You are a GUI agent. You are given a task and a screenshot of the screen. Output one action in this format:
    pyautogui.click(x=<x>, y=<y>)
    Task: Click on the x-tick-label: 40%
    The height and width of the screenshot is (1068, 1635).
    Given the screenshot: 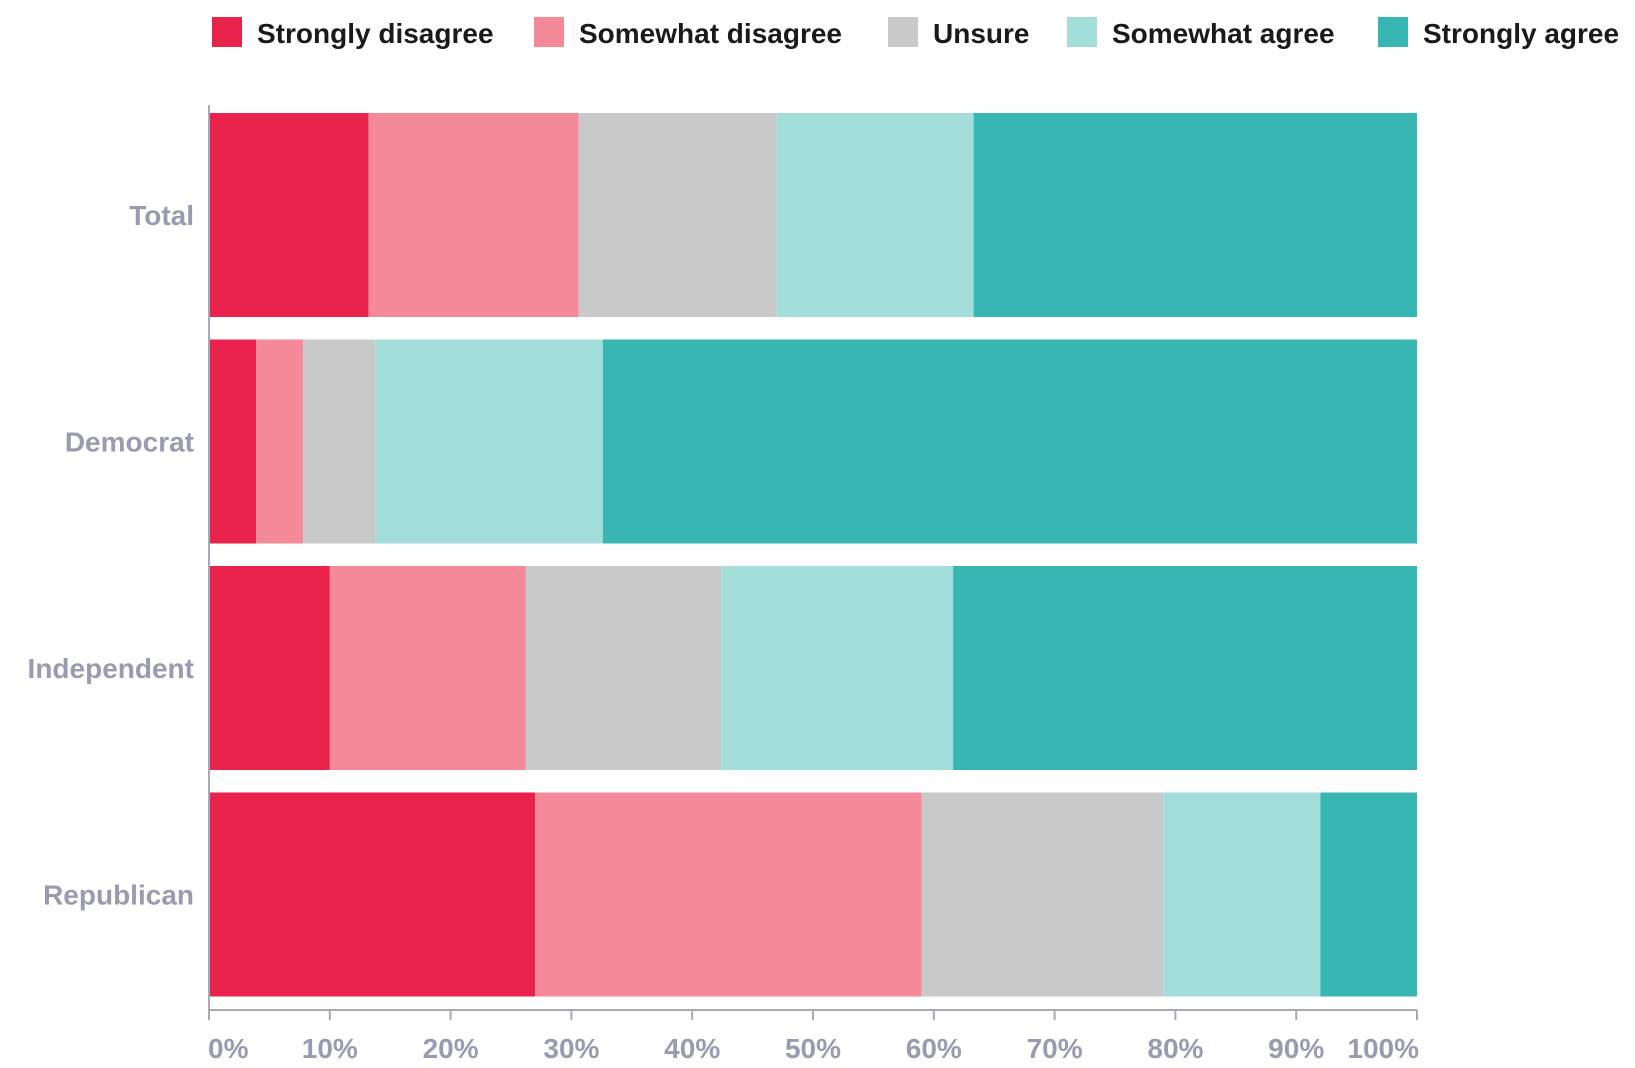 What is the action you would take?
    pyautogui.click(x=692, y=1048)
    